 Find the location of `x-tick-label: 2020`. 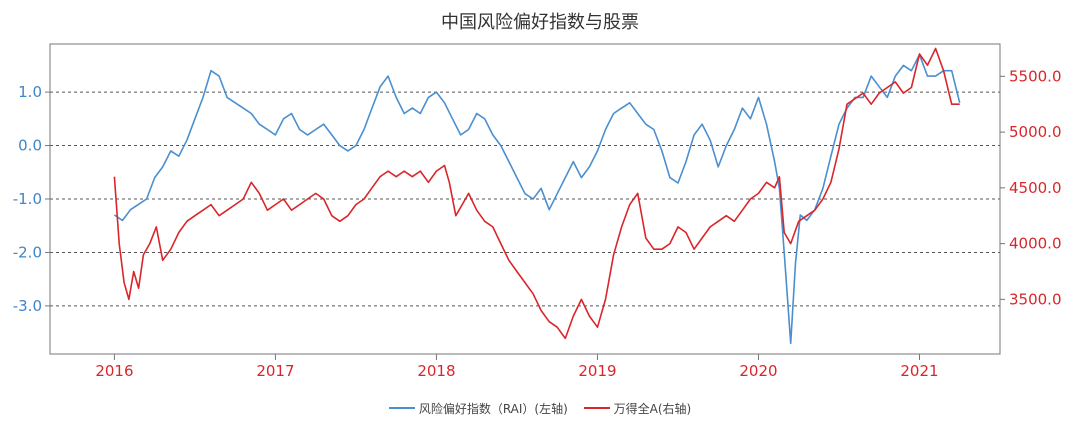

x-tick-label: 2020 is located at coordinates (758, 371).